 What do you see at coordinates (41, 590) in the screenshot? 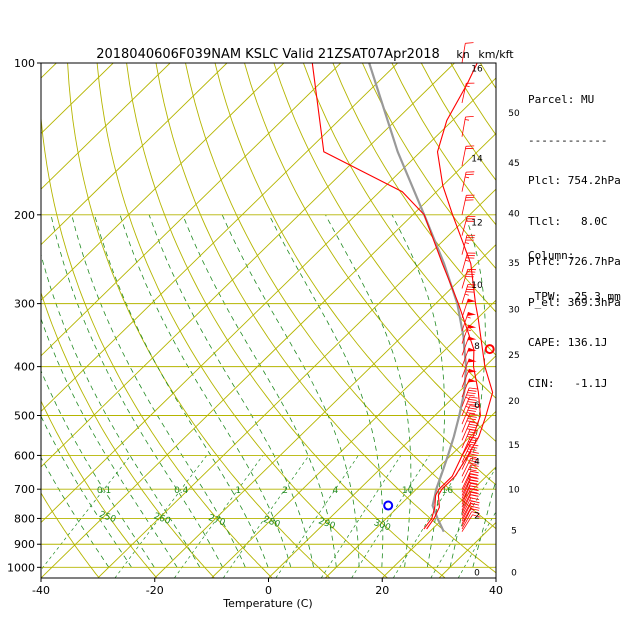
I see `x-tick-label: -40` at bounding box center [41, 590].